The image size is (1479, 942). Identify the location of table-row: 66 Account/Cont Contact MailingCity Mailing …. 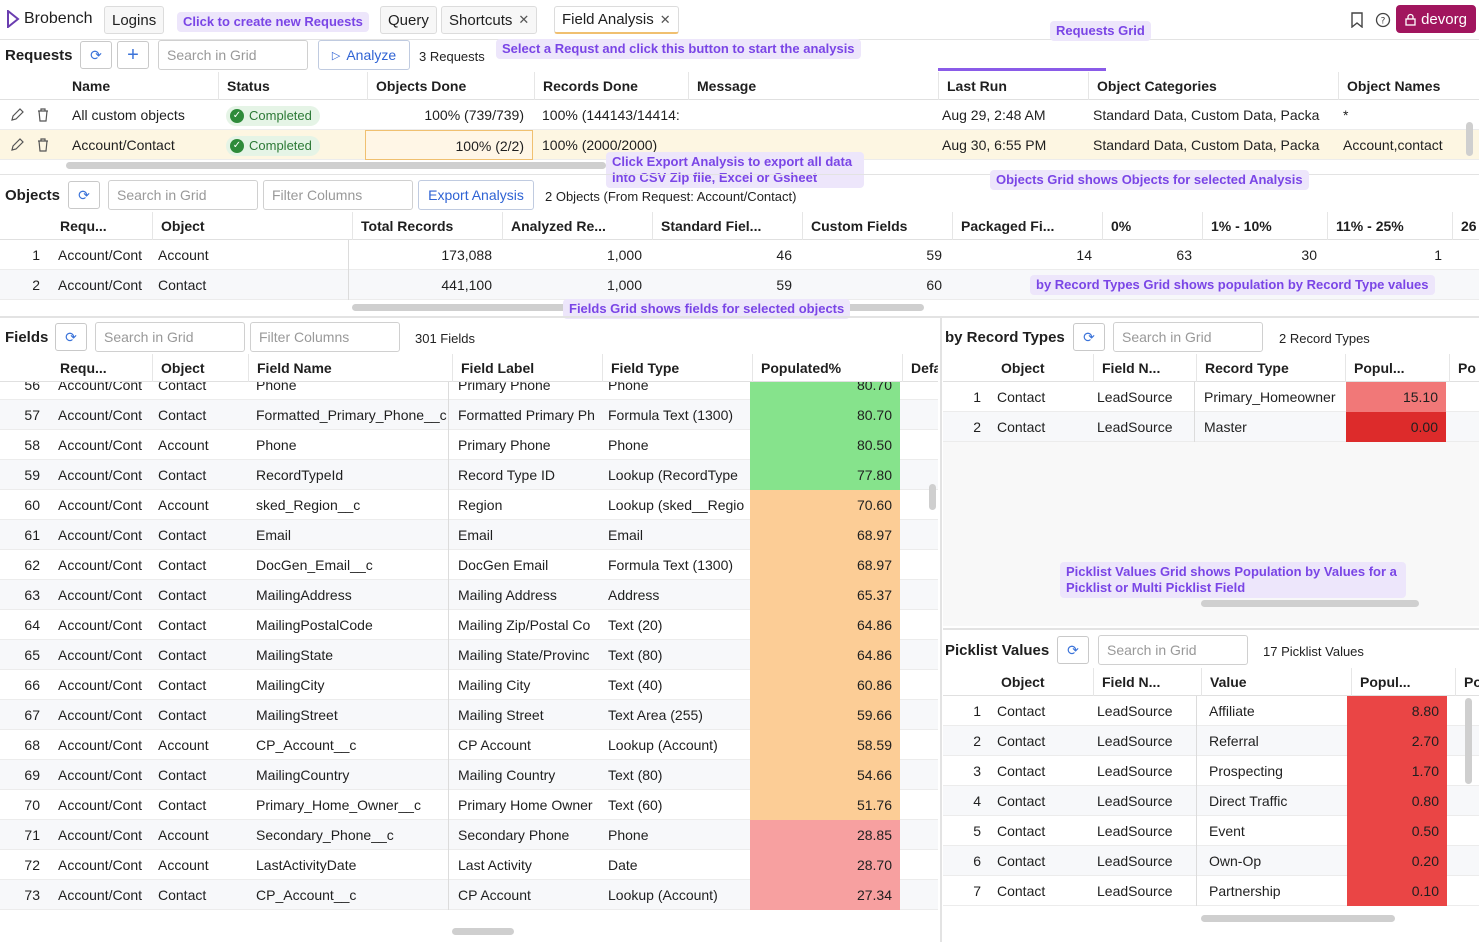
(469, 685).